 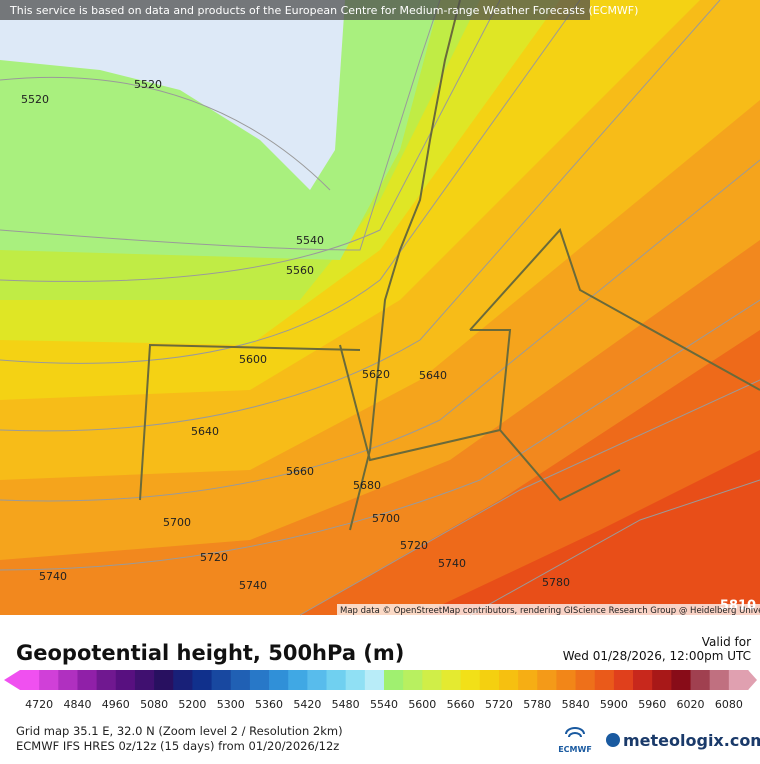 What do you see at coordinates (39, 704) in the screenshot?
I see `colorbar-label: 4720` at bounding box center [39, 704].